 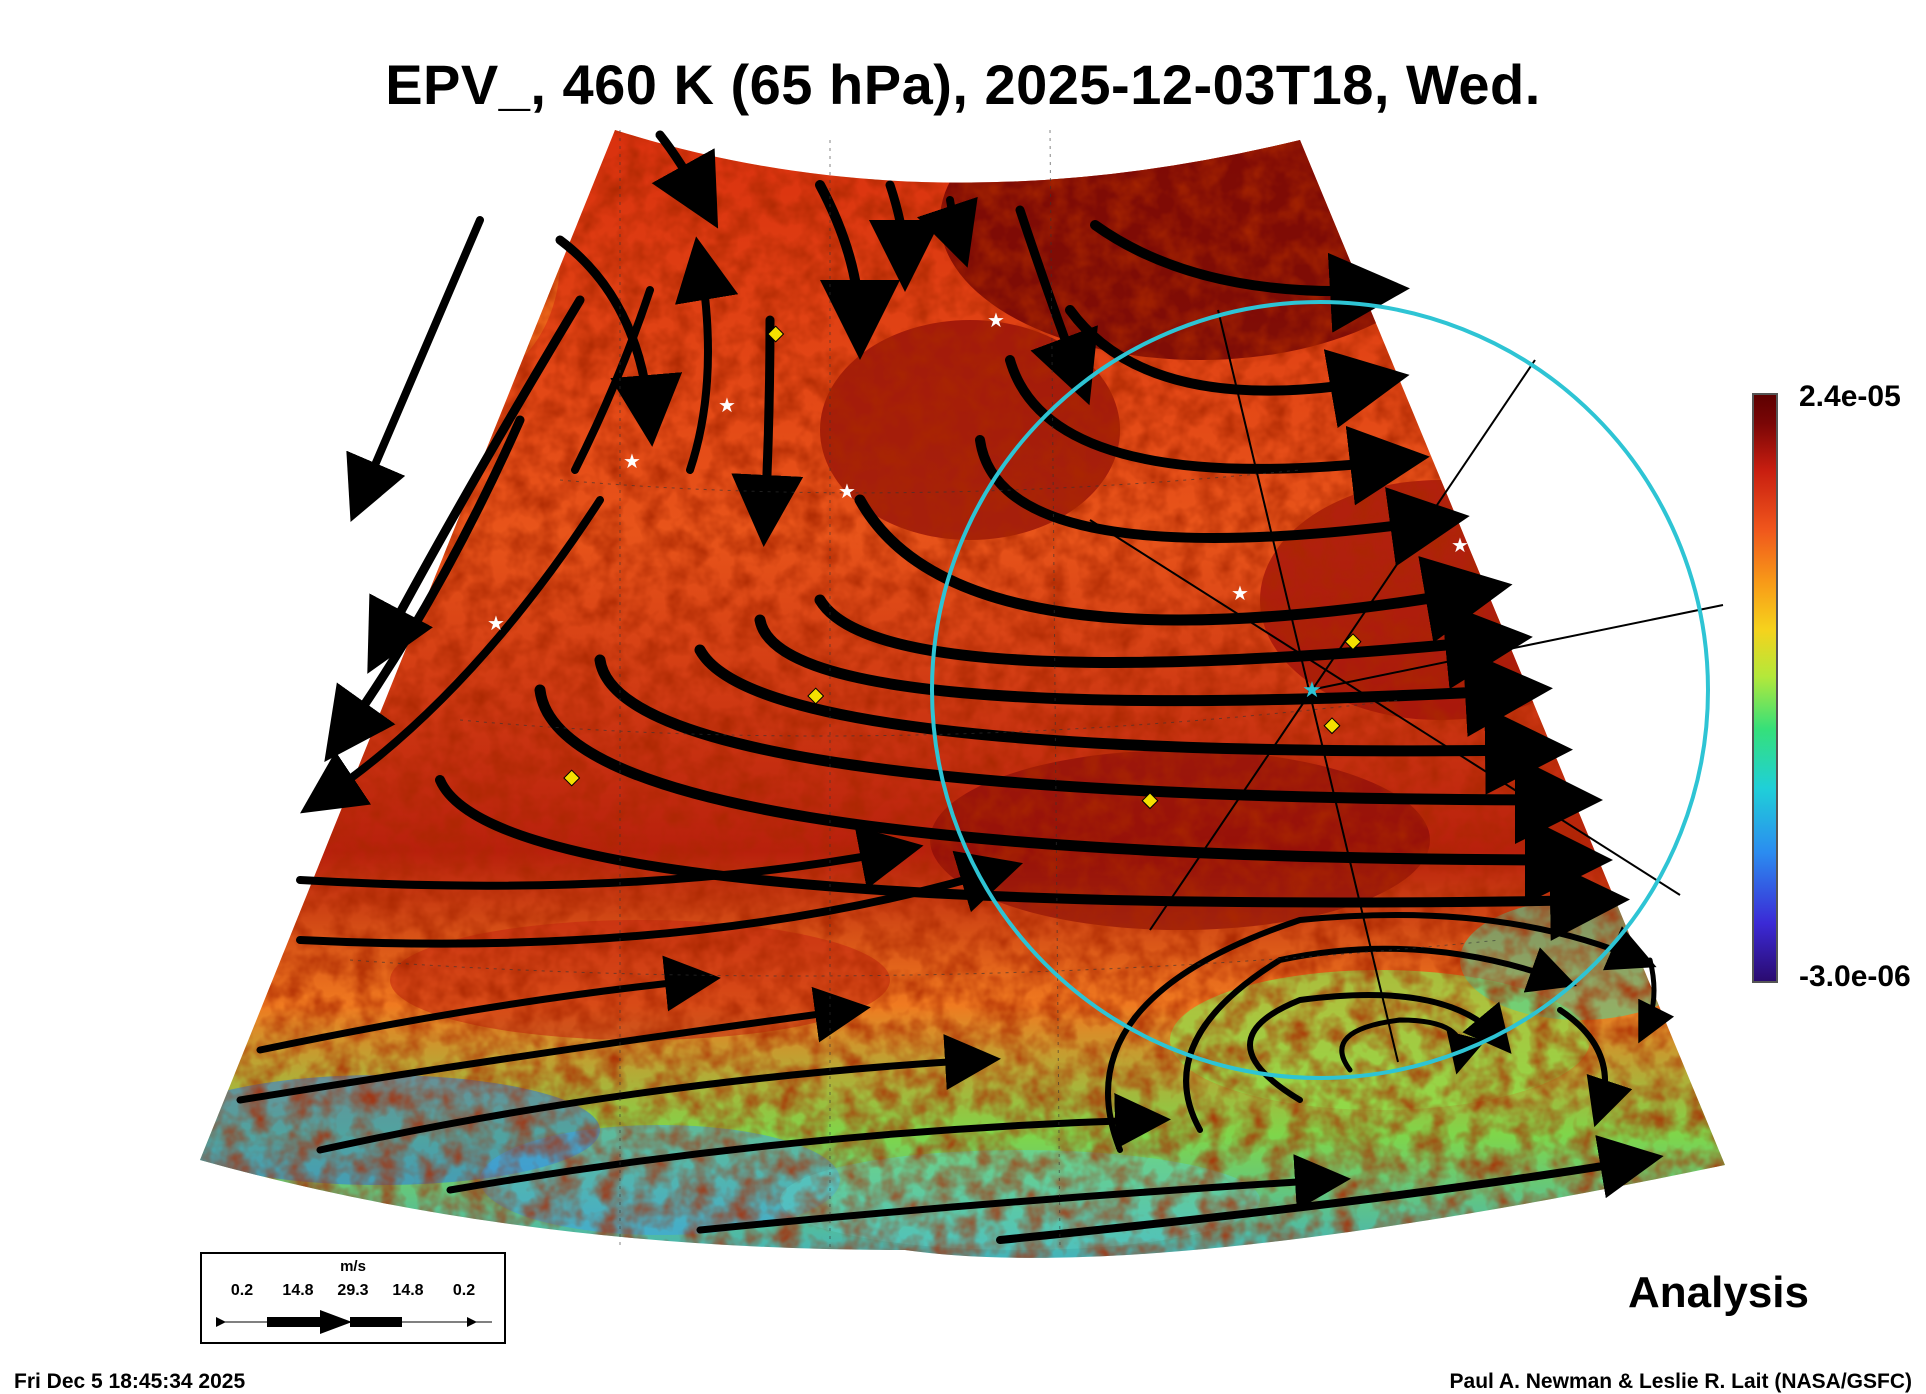 I want to click on generation-timestamp: Fri Dec 5 18:45:34 2025, so click(x=130, y=1381).